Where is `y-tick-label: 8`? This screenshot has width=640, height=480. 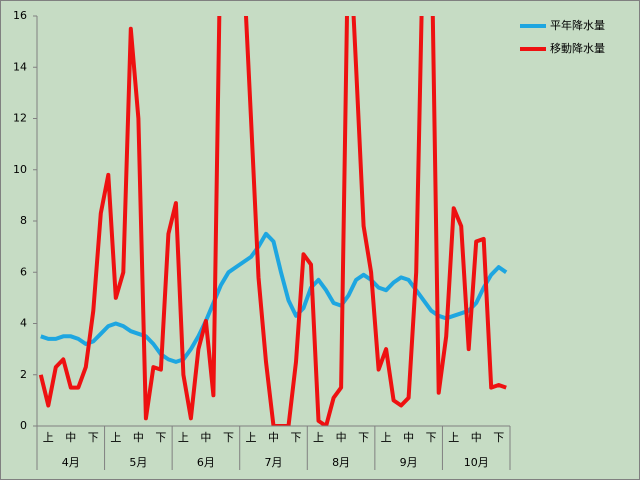
y-tick-label: 8 is located at coordinates (23, 220).